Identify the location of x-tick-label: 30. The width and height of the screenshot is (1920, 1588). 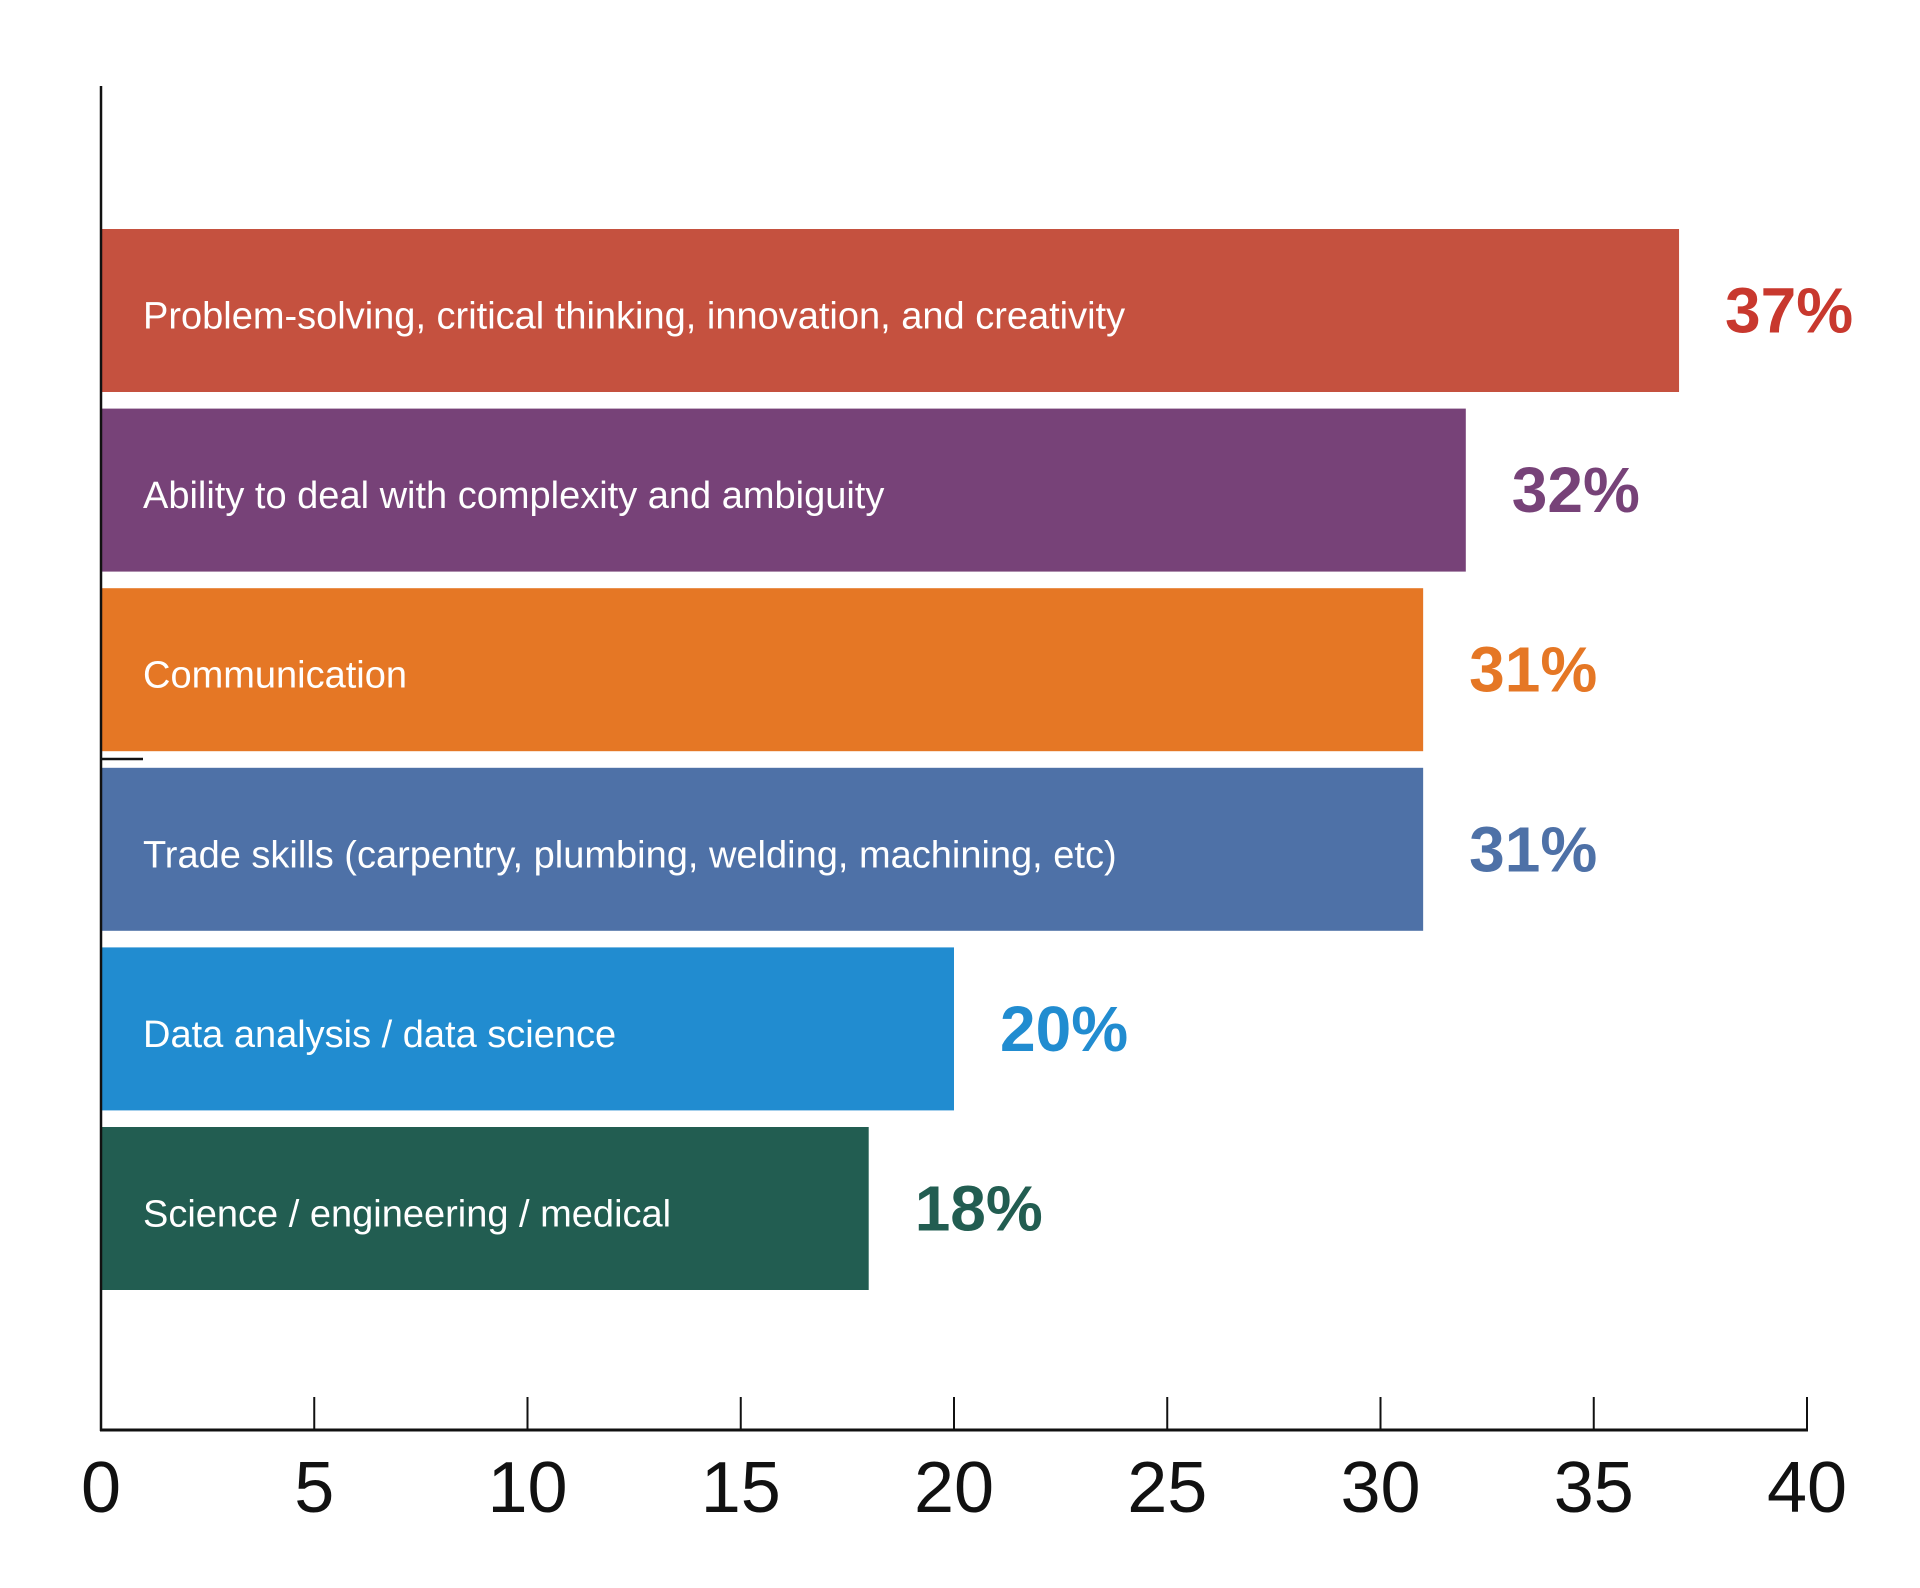
(1380, 1488).